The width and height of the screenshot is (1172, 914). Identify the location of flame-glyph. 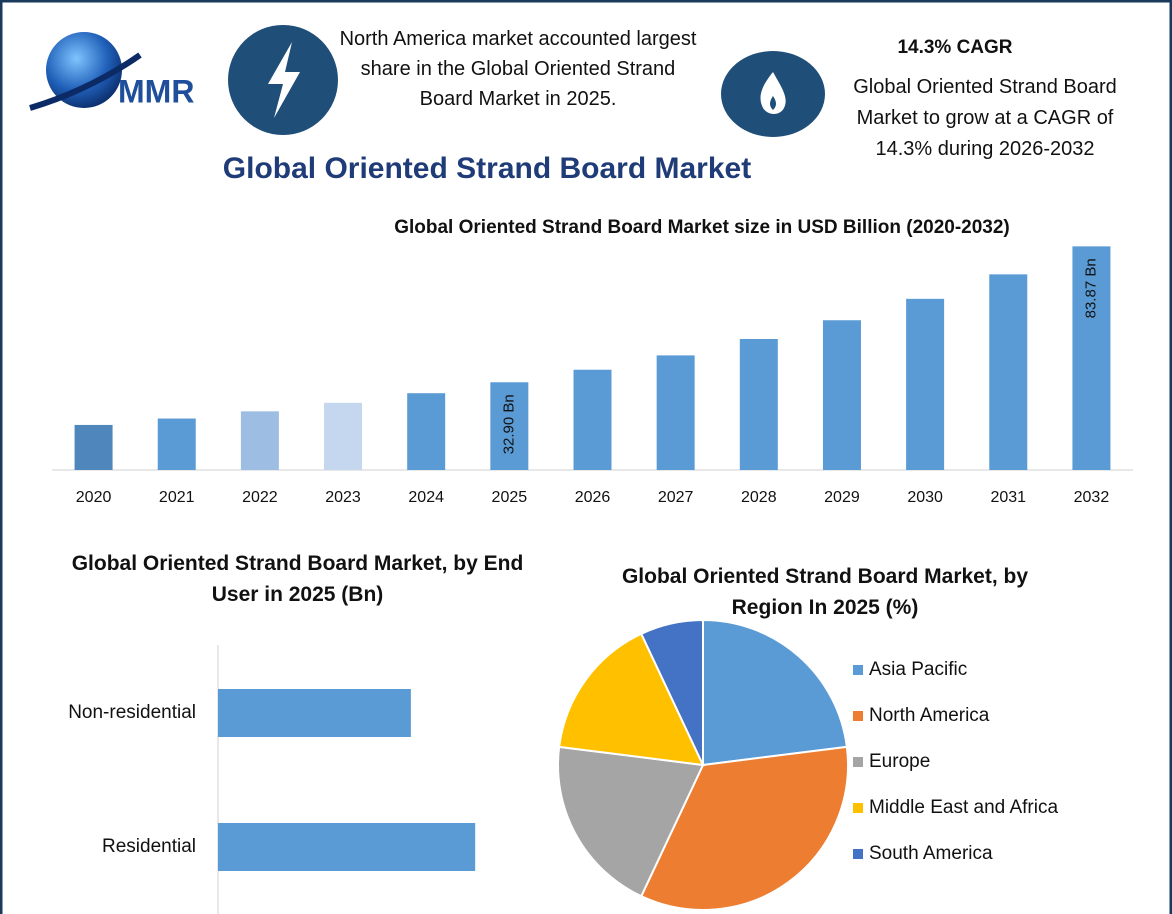
(773, 93).